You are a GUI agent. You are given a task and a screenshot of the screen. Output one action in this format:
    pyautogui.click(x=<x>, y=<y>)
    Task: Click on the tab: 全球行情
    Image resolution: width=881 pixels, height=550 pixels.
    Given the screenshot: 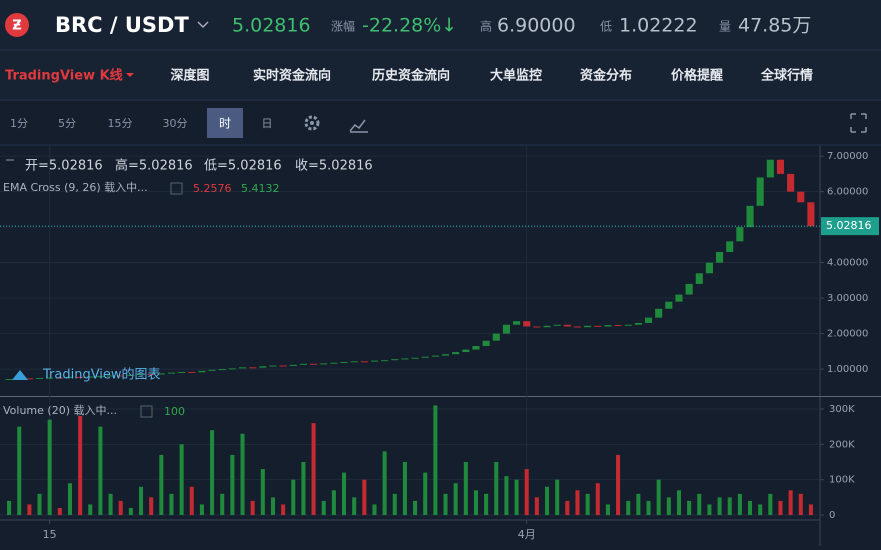 What is the action you would take?
    pyautogui.click(x=786, y=76)
    